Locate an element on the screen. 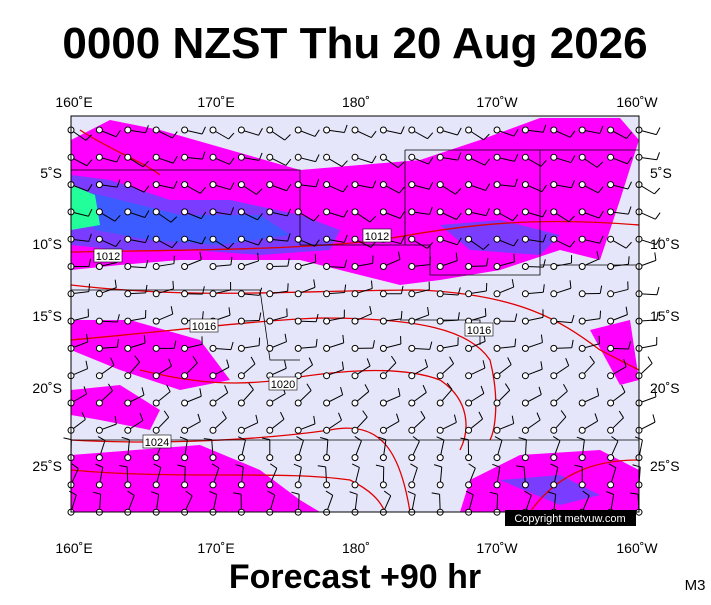  copyright: Copyright metvuw.com is located at coordinates (569, 519).